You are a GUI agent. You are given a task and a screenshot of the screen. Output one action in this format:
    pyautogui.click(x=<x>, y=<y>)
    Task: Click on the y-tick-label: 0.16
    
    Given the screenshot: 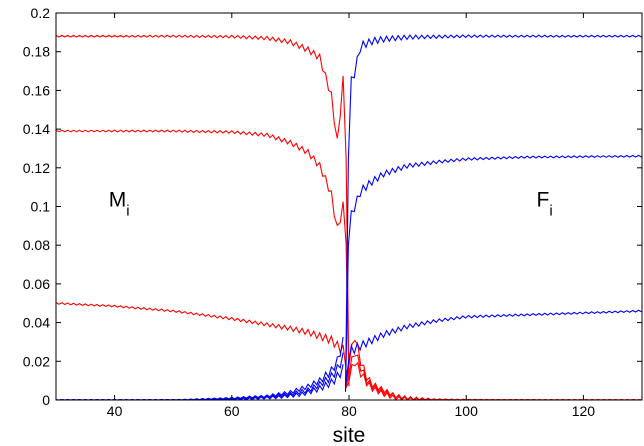 What is the action you would take?
    pyautogui.click(x=36, y=90)
    